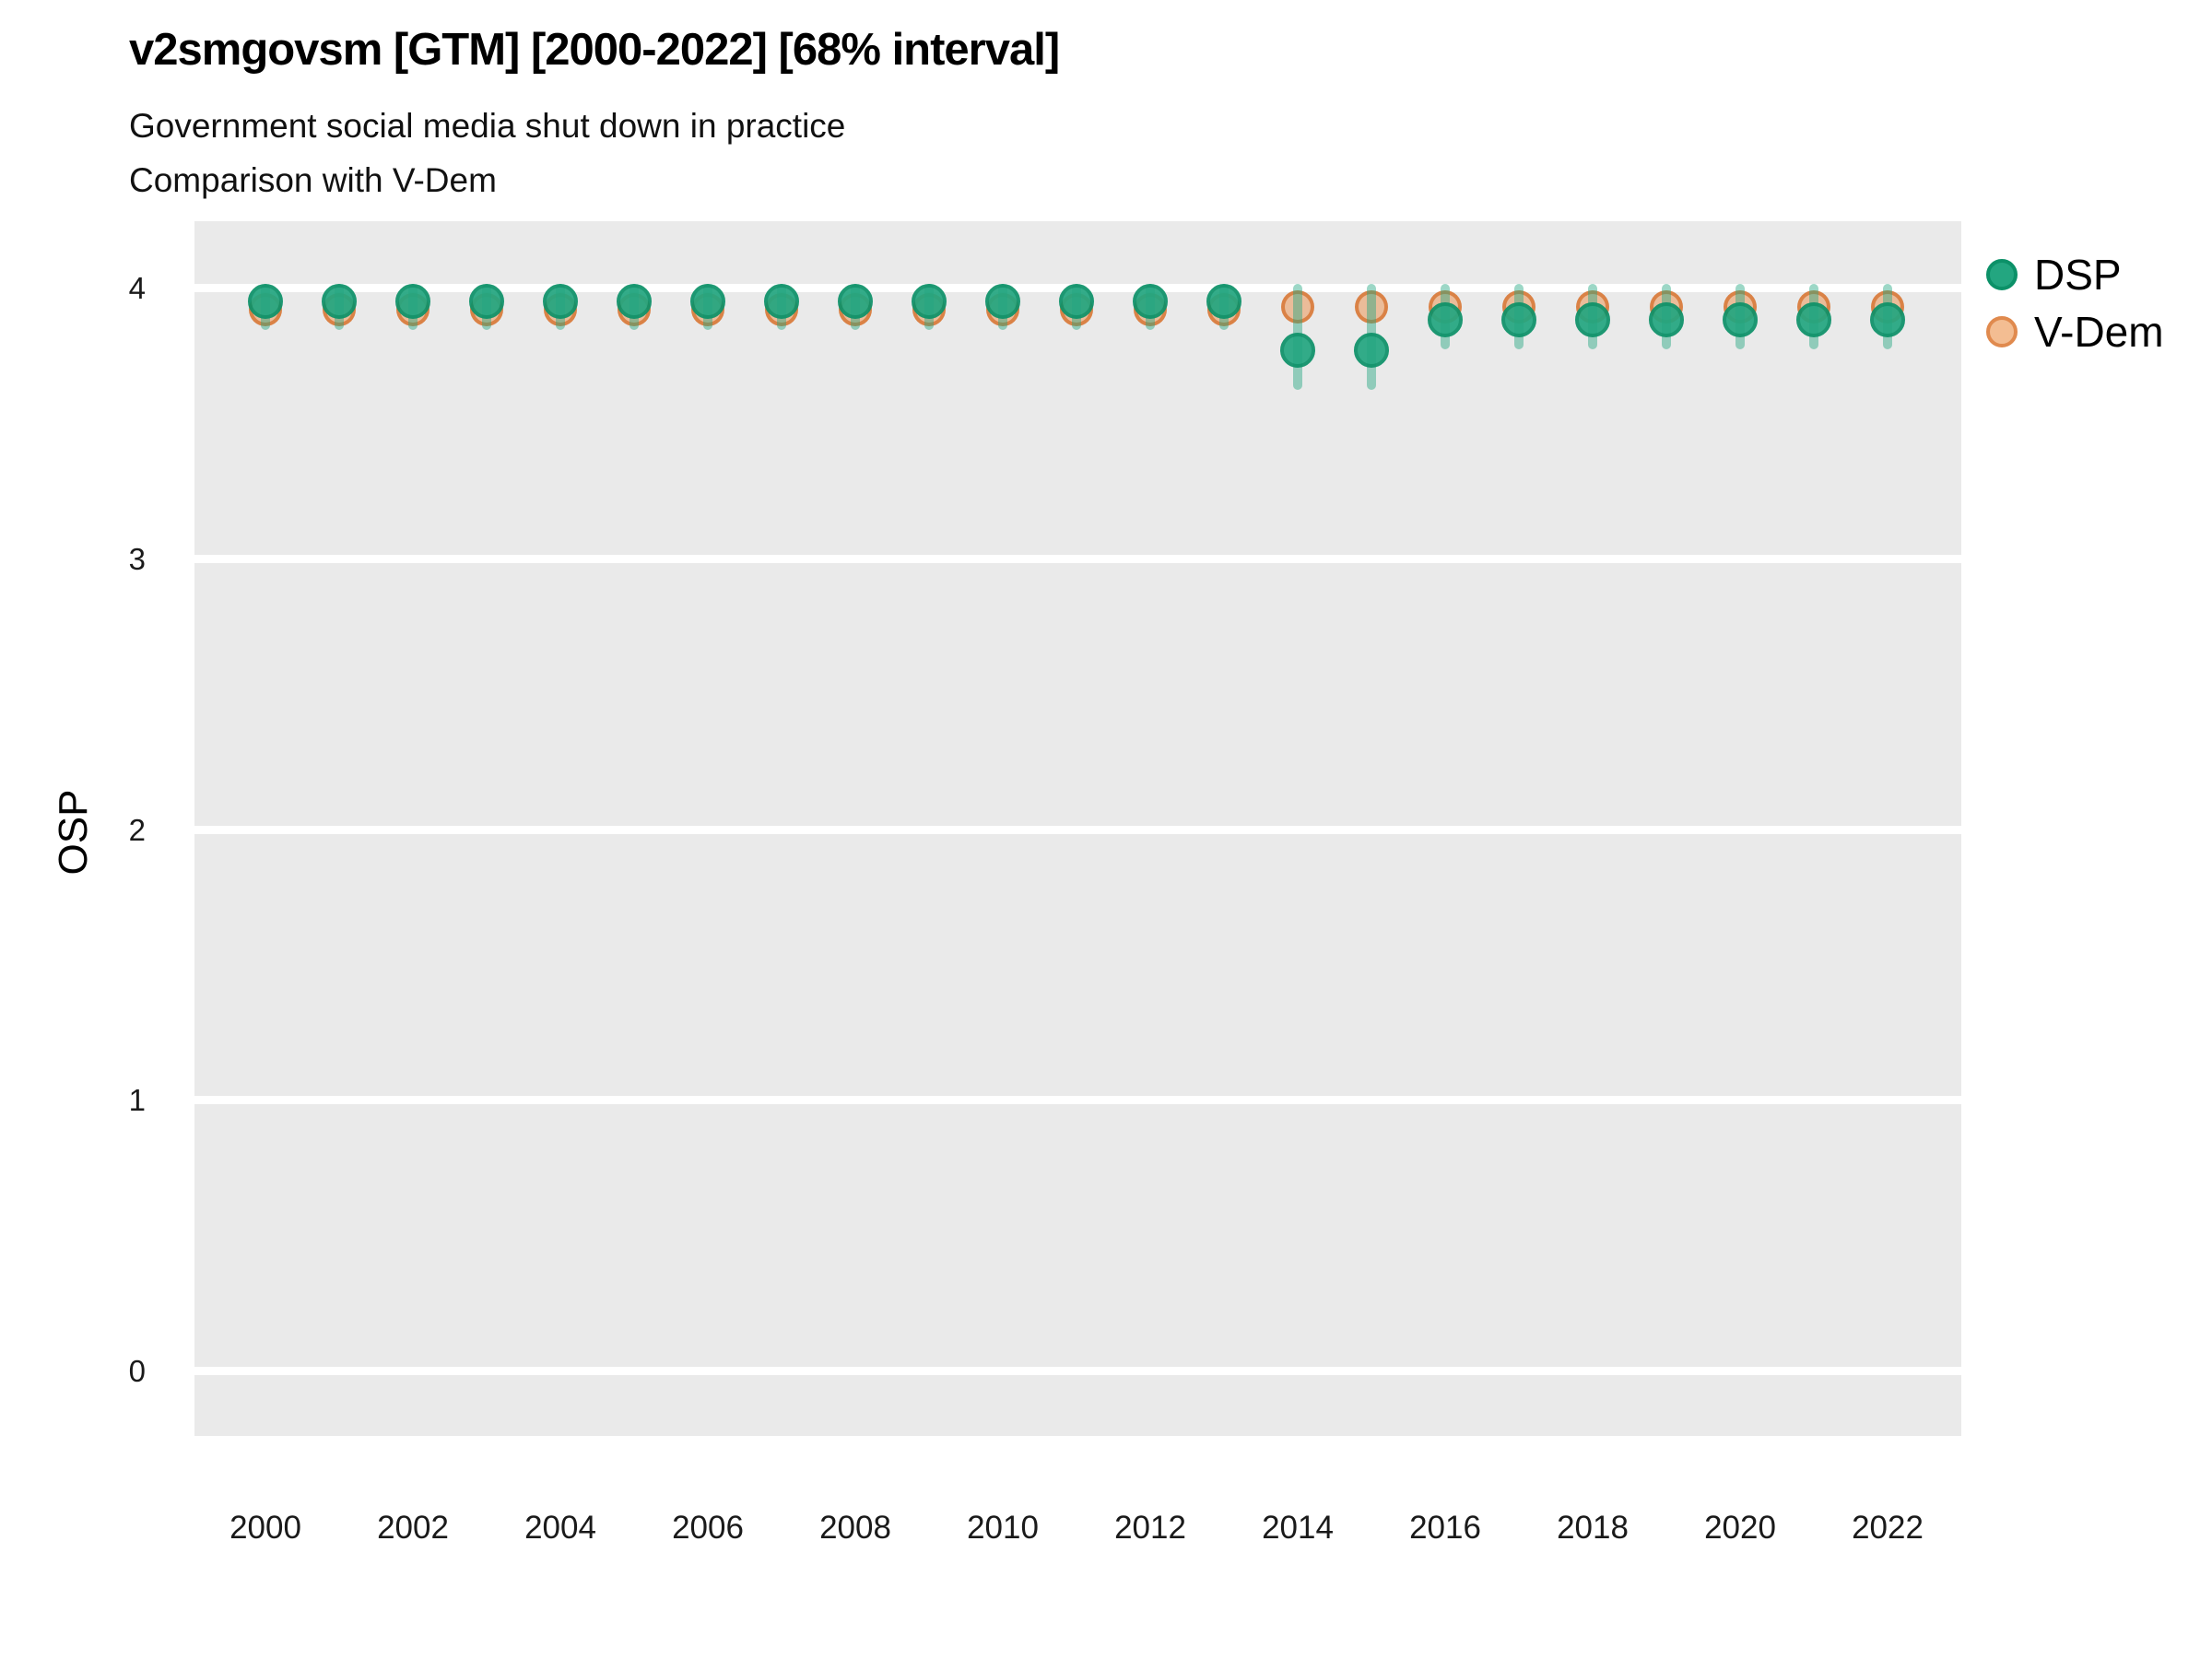  What do you see at coordinates (707, 301) in the screenshot?
I see `dsp-point-2006` at bounding box center [707, 301].